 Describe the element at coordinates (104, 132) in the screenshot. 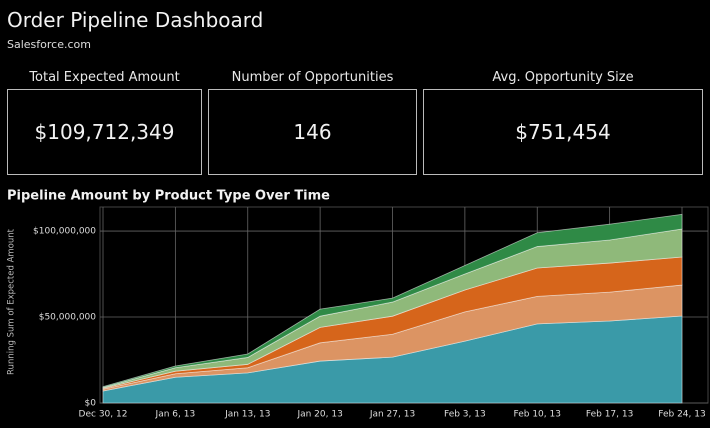

I see `kpi-value: $109,712,349` at that location.